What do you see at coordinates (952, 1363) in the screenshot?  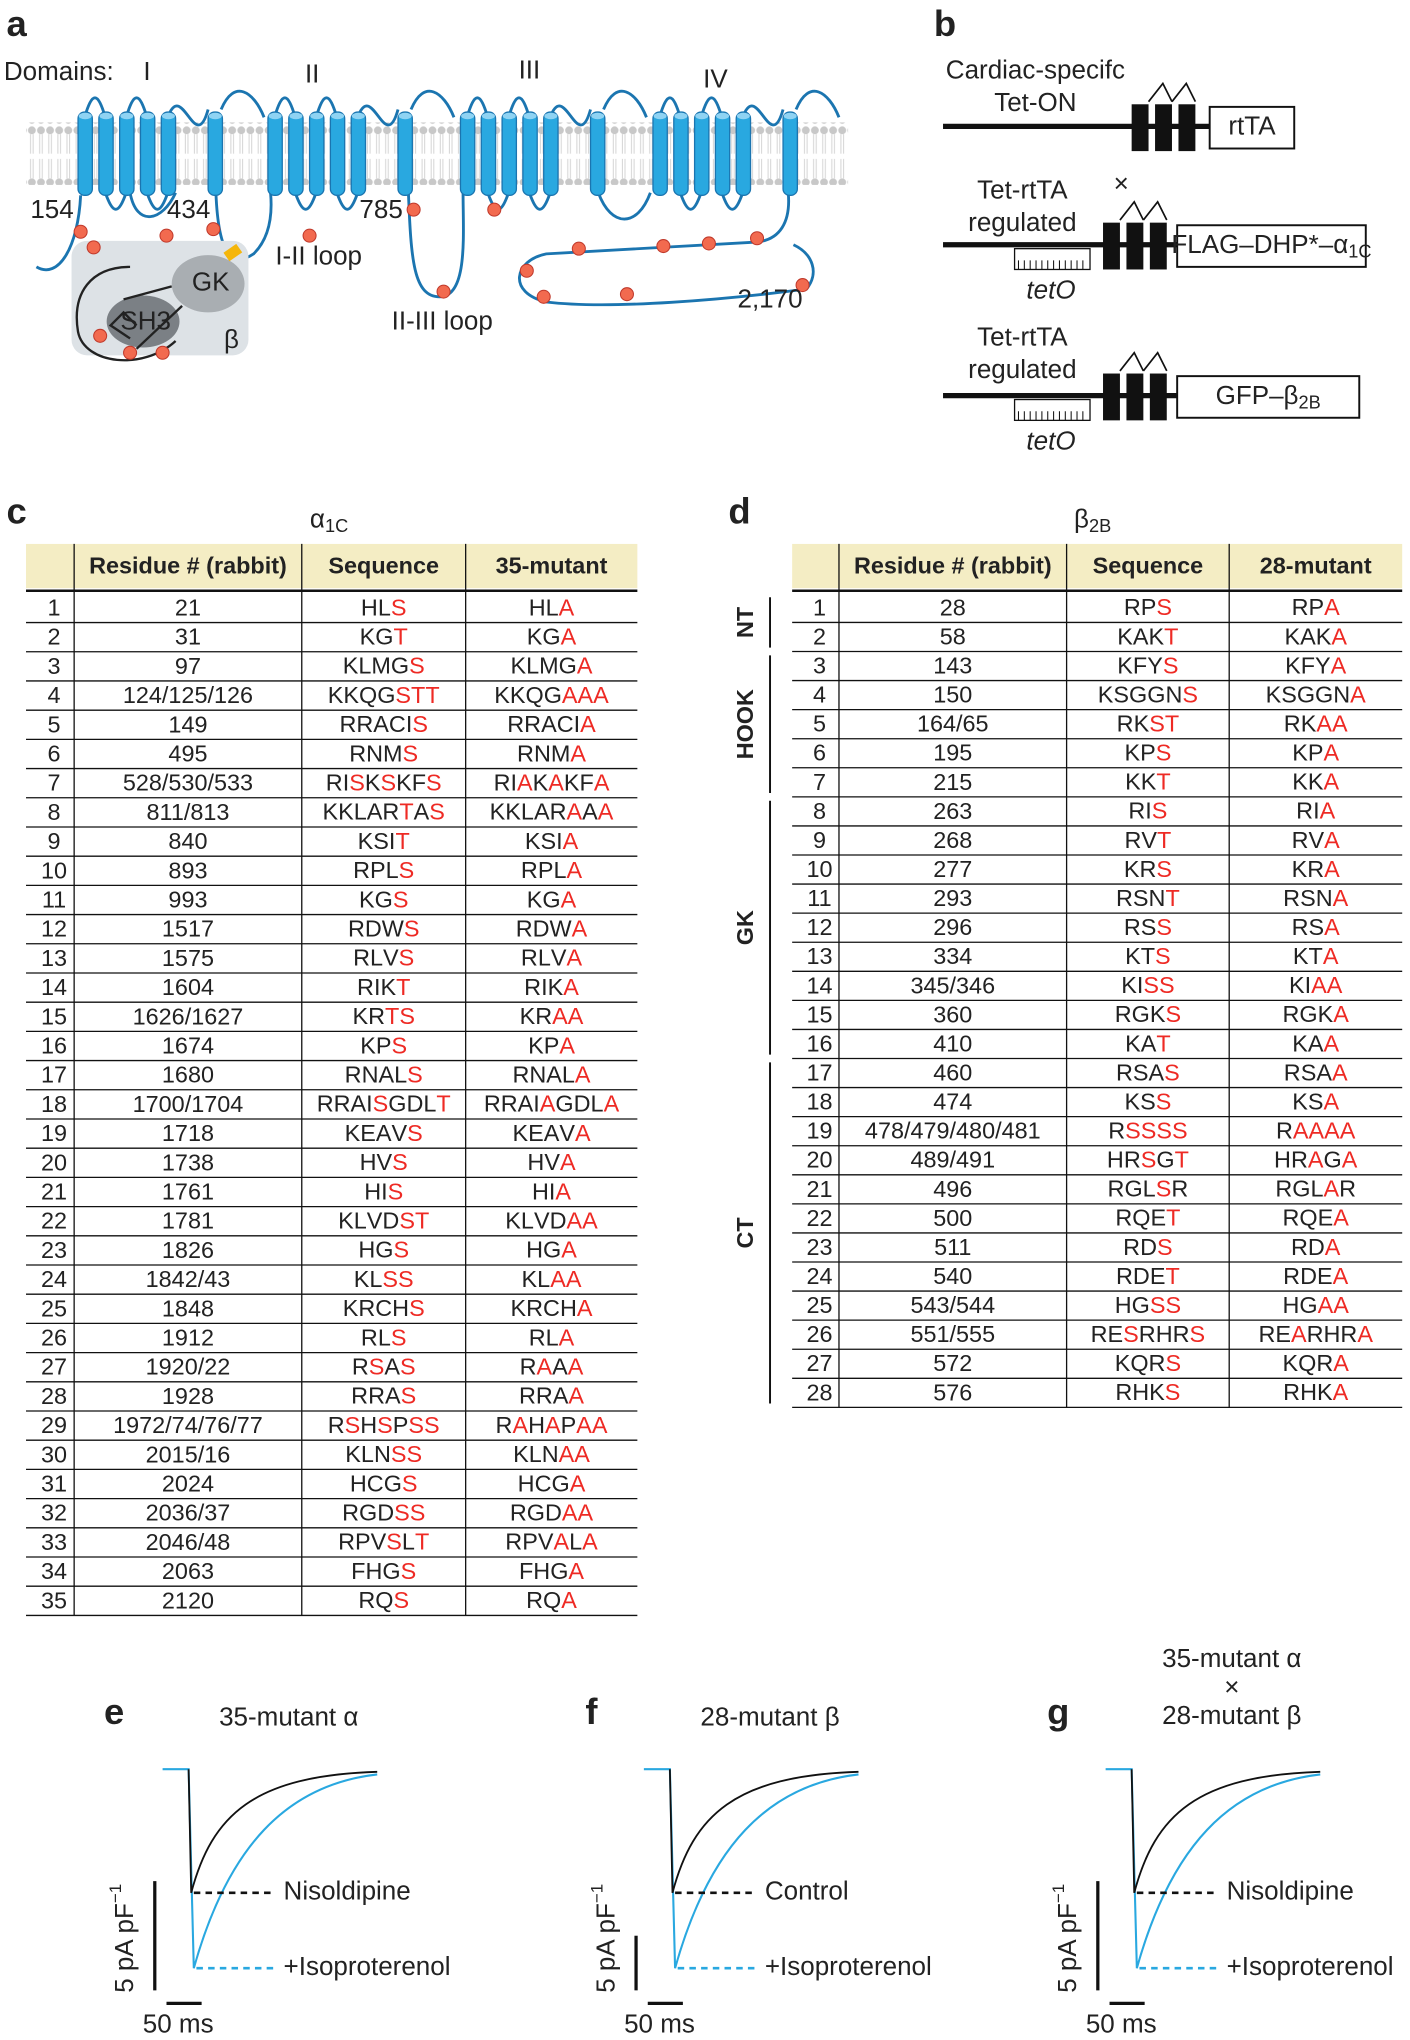 I see `residue-cell: 572` at bounding box center [952, 1363].